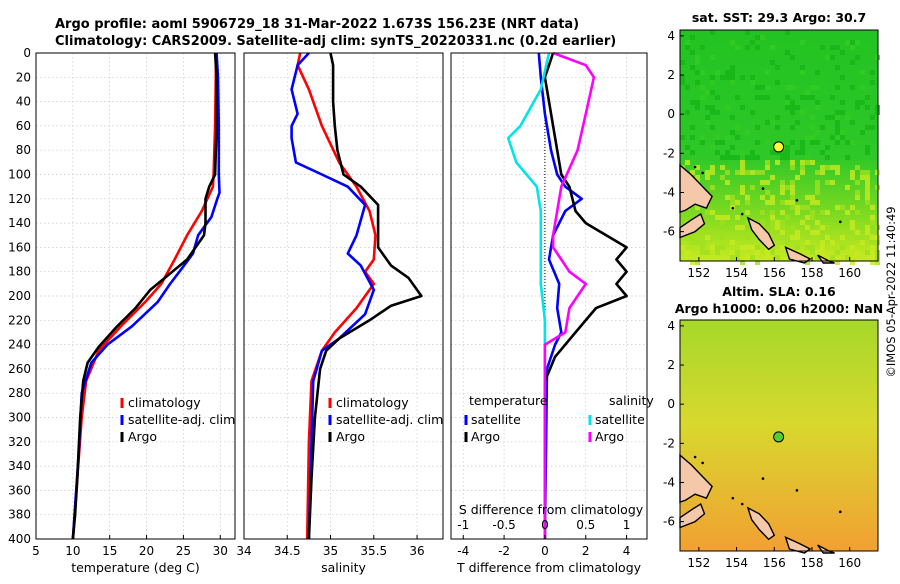  I want to click on map-y-tick-label: -4, so click(669, 192).